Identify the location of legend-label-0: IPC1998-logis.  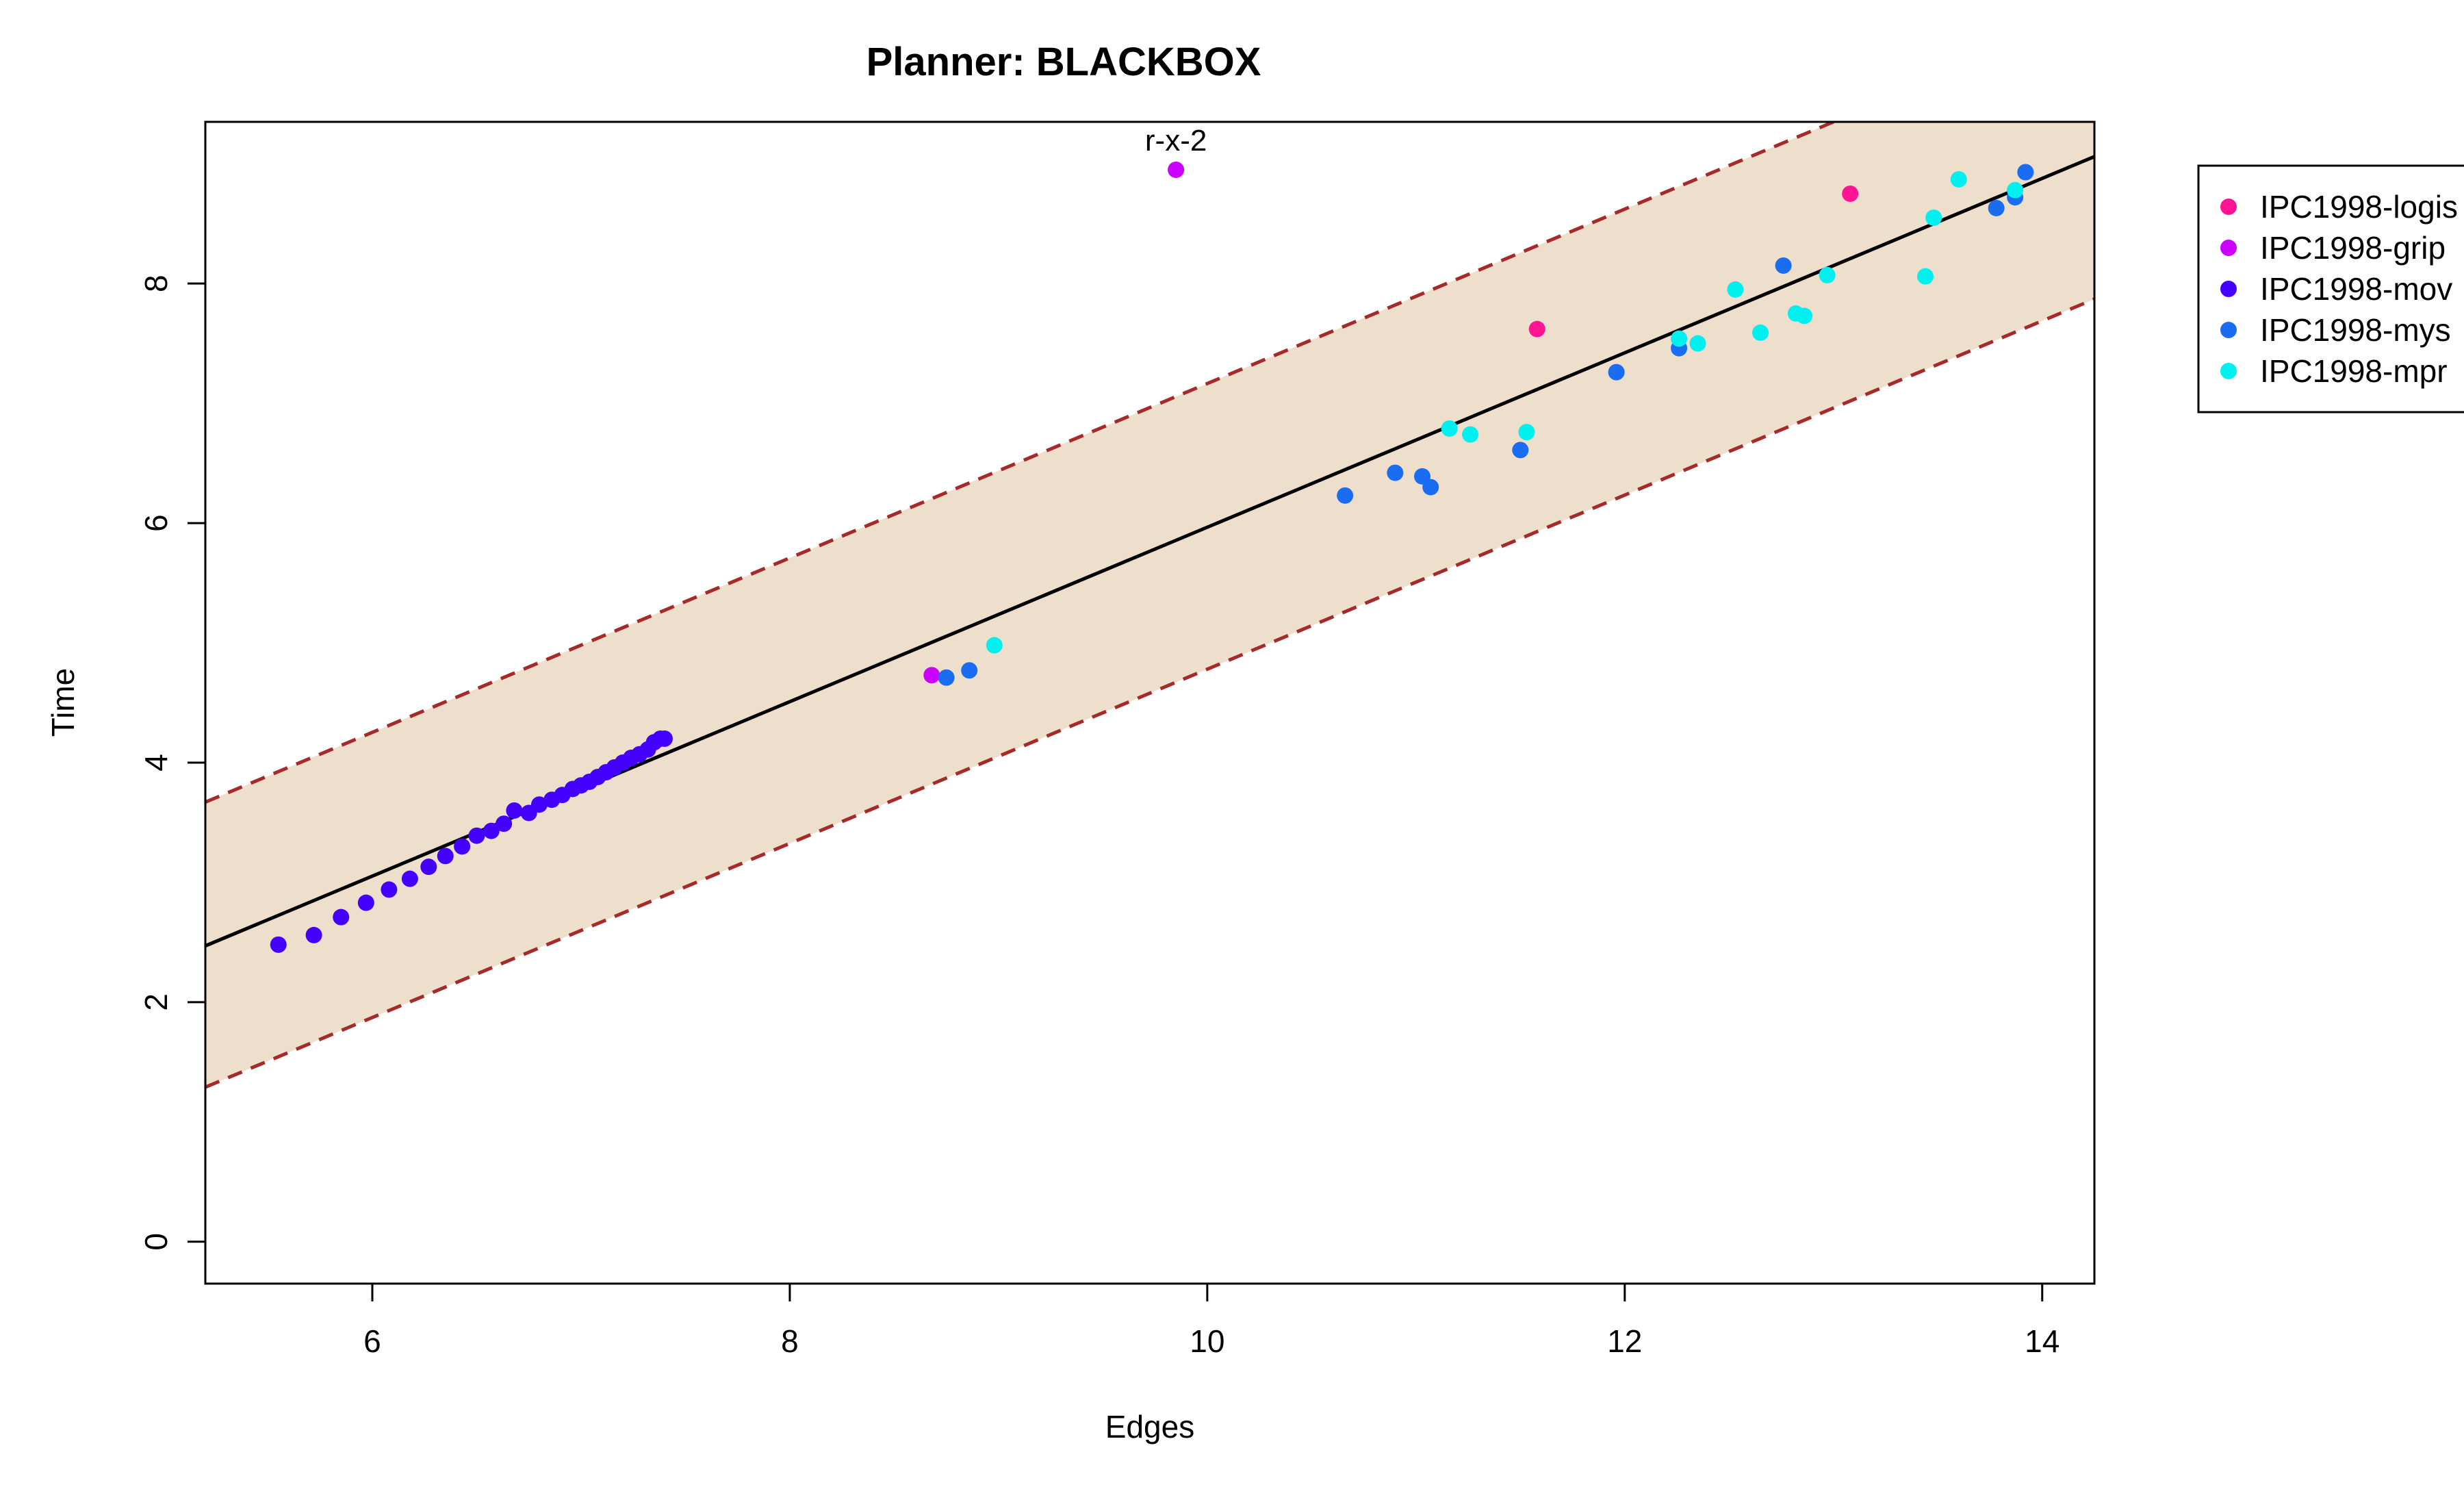
(2359, 207).